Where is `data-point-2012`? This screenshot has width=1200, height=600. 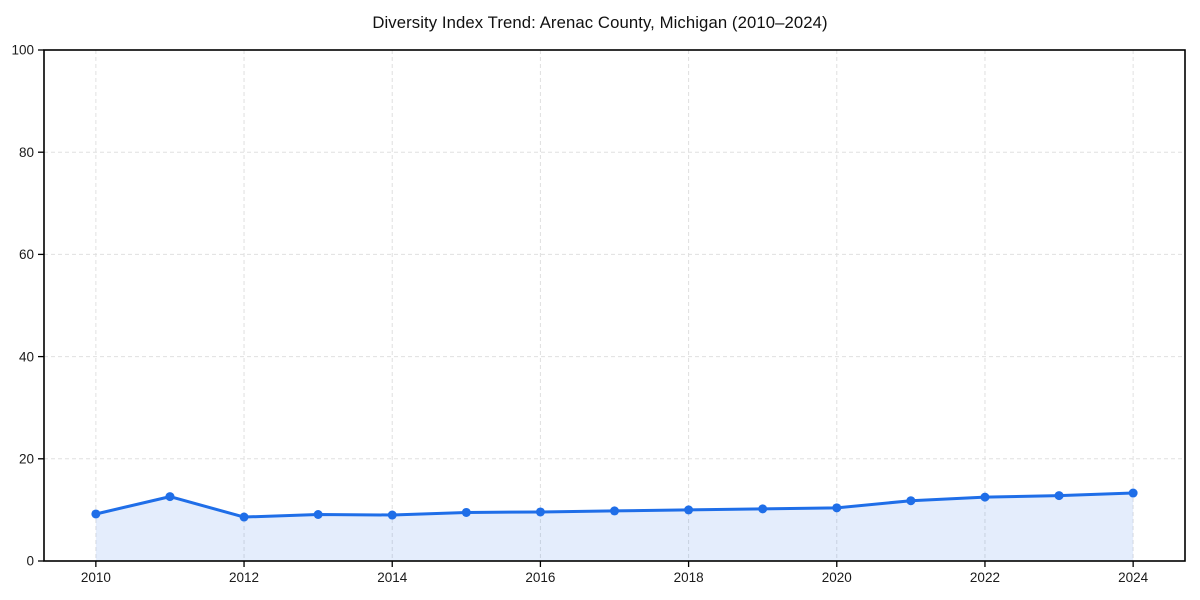 data-point-2012 is located at coordinates (244, 517).